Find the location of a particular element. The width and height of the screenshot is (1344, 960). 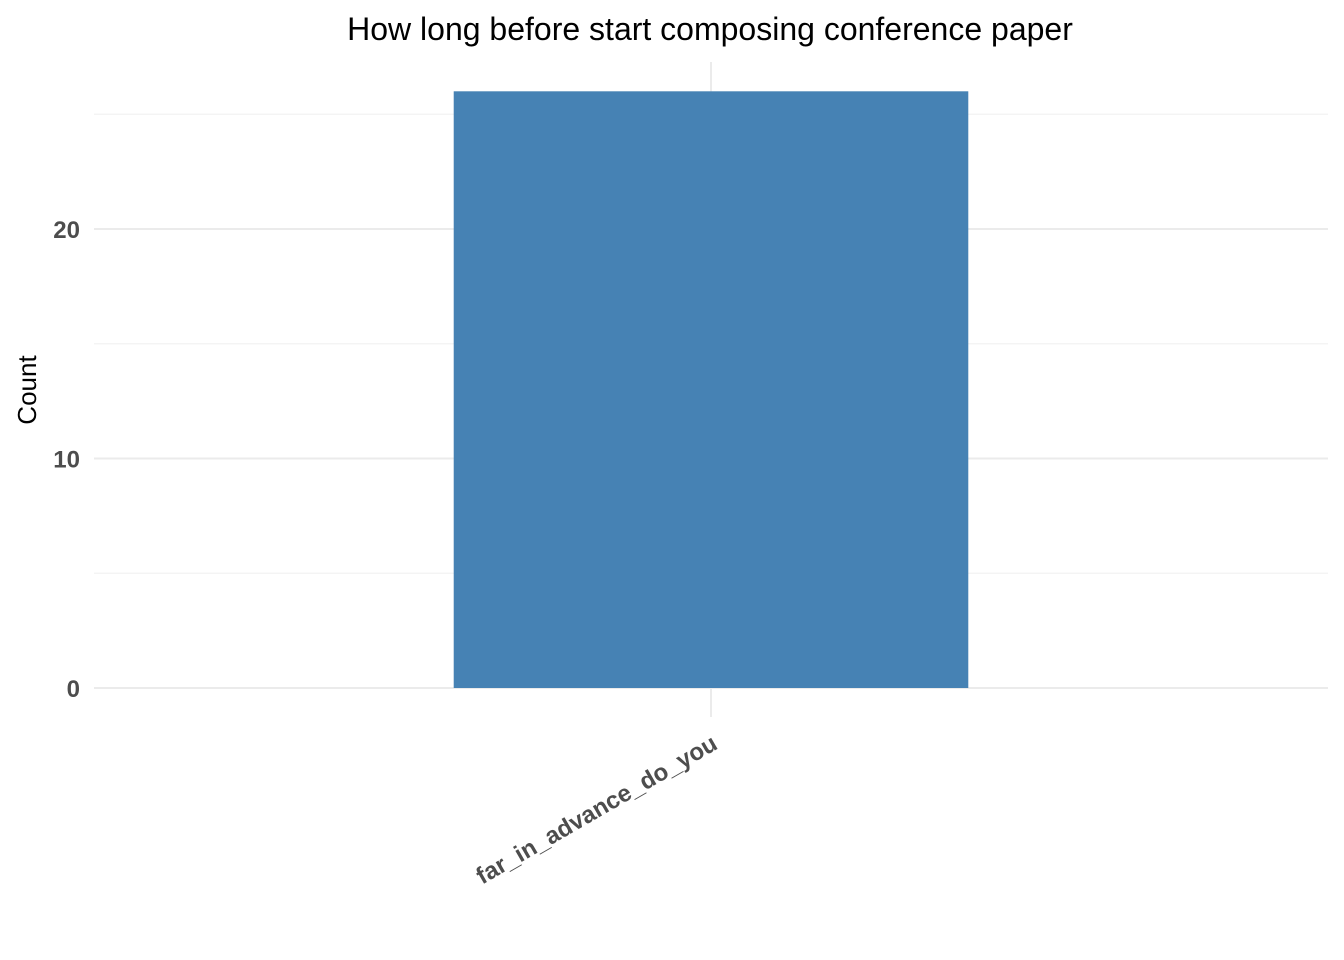

y-tick-label: 10 is located at coordinates (66, 460).